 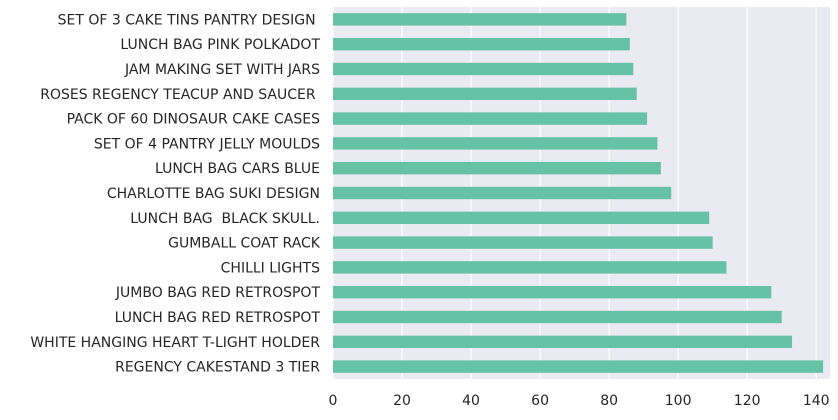 What do you see at coordinates (189, 20) in the screenshot?
I see `category-label: SET OF 3 CAKE TINS PANTRY DESIGN` at bounding box center [189, 20].